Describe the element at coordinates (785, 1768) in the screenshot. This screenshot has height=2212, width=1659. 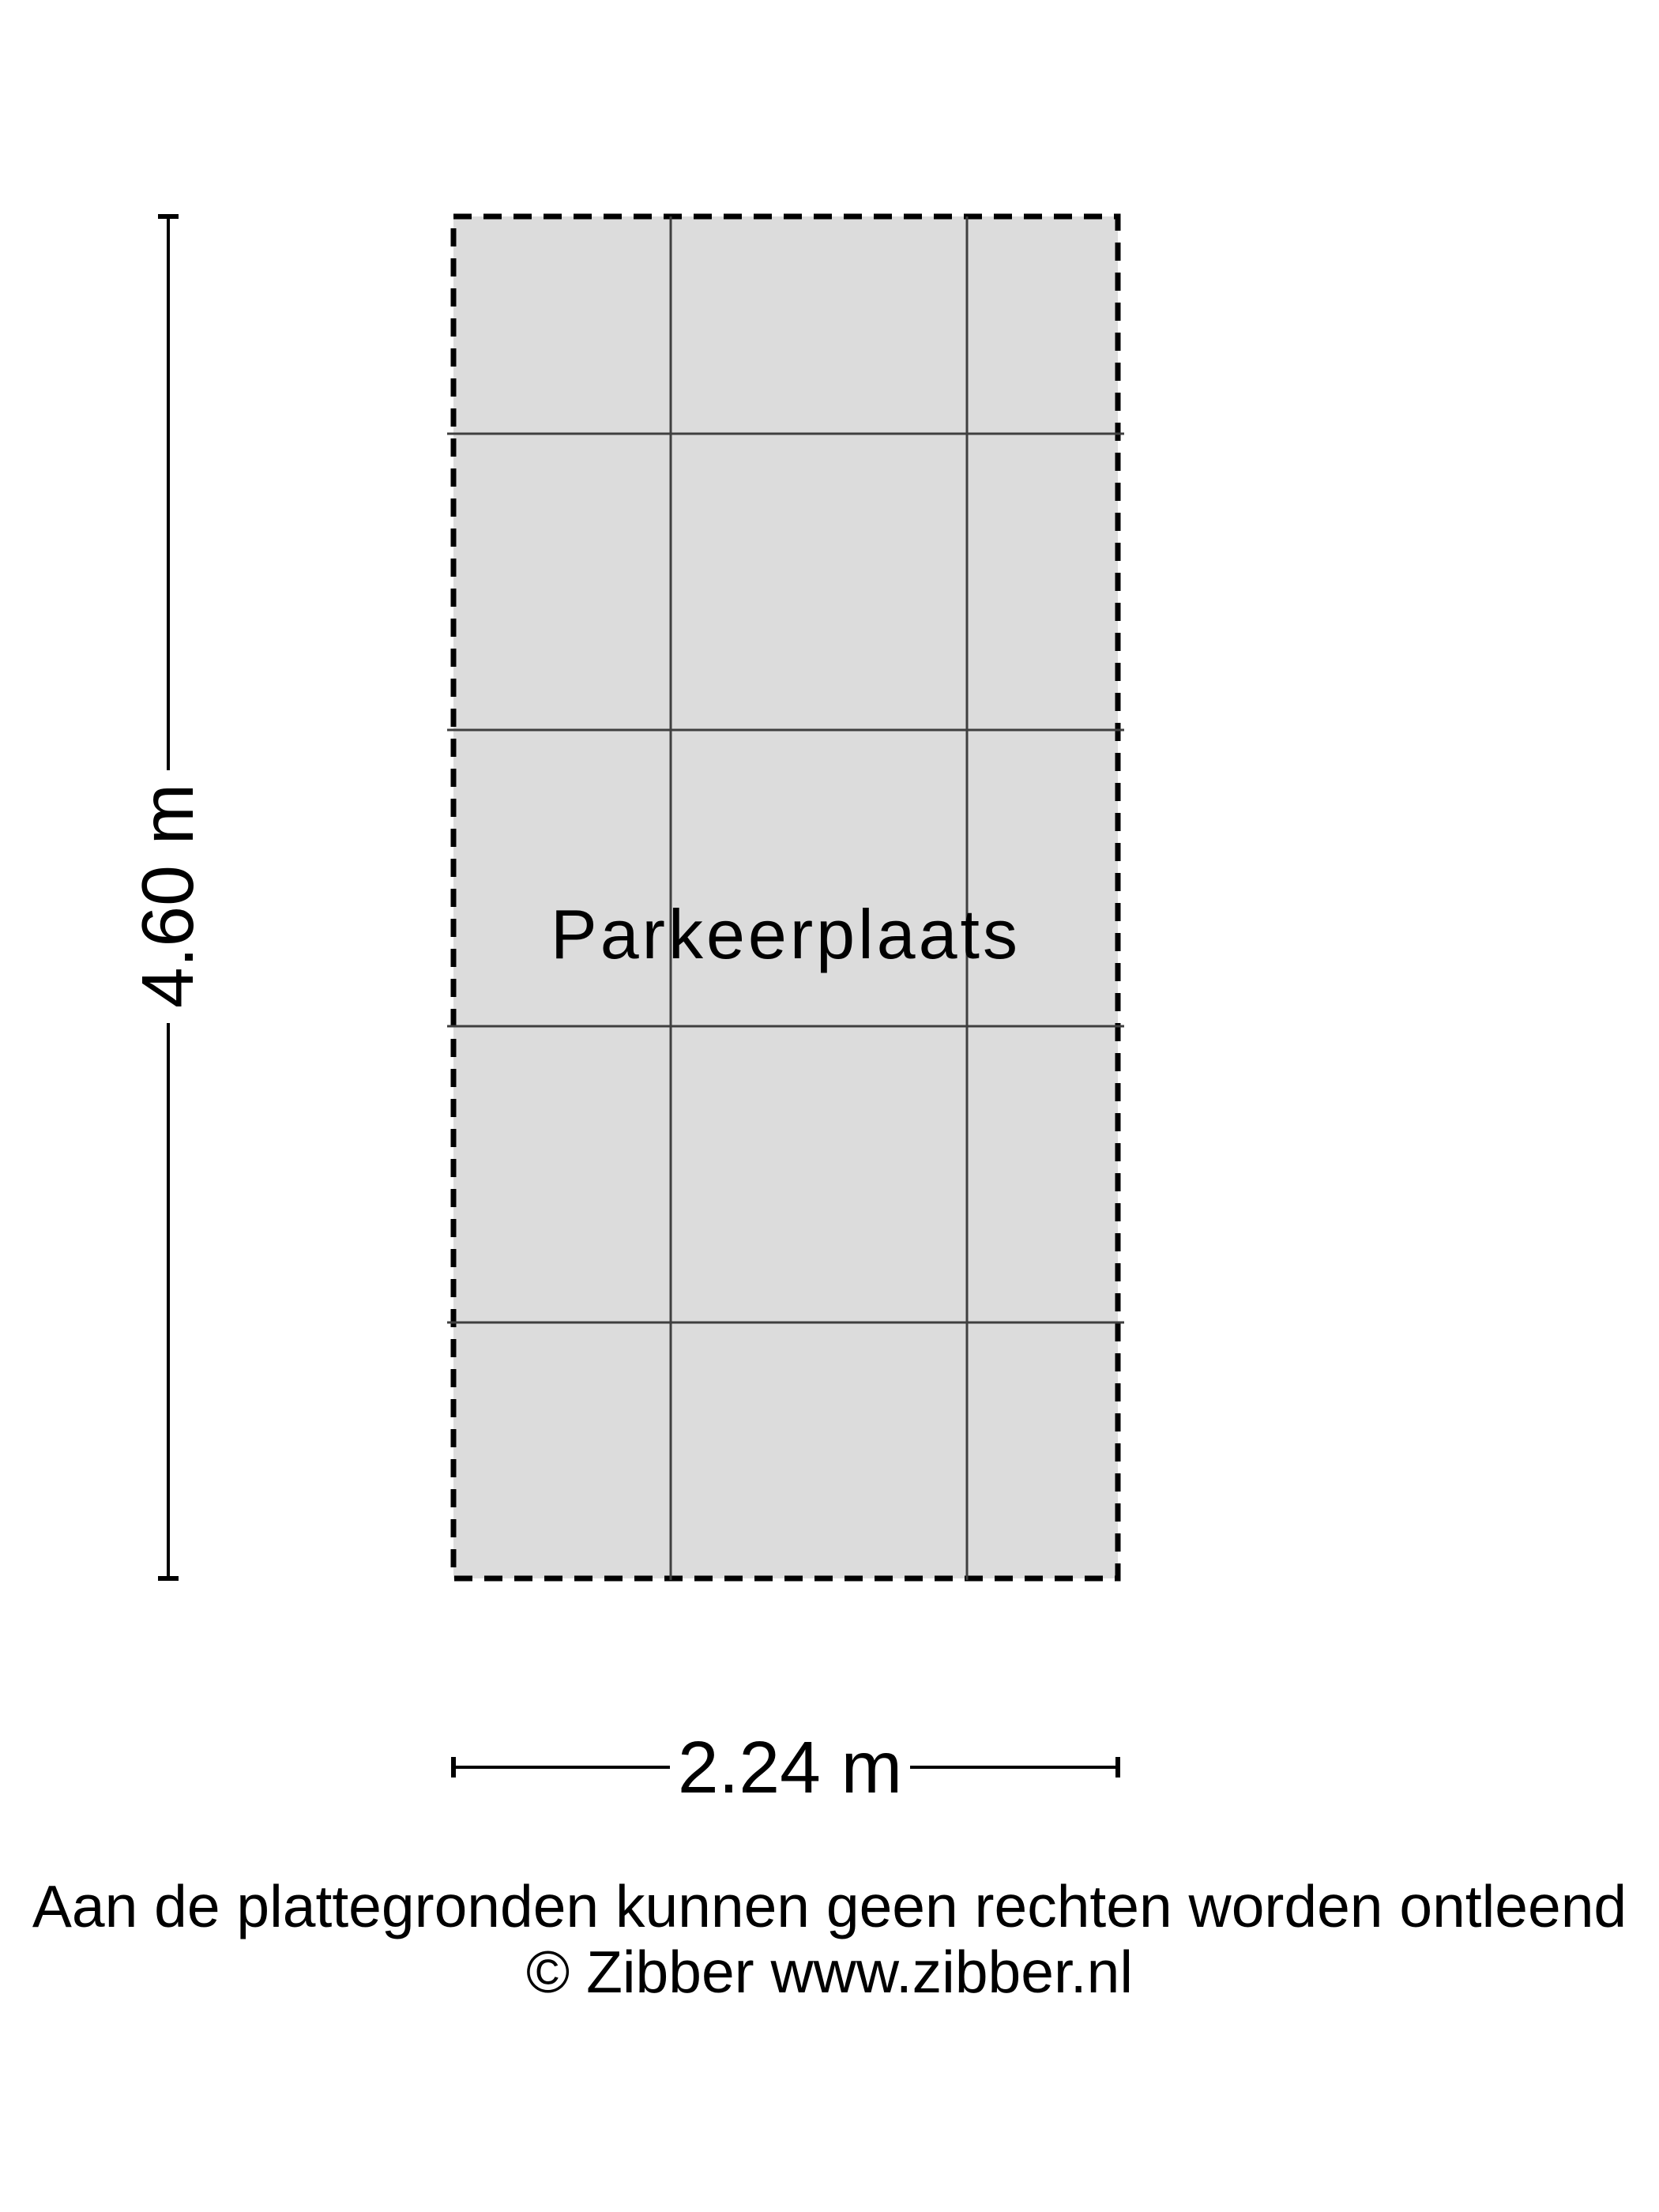
I see `width-dimension-line` at that location.